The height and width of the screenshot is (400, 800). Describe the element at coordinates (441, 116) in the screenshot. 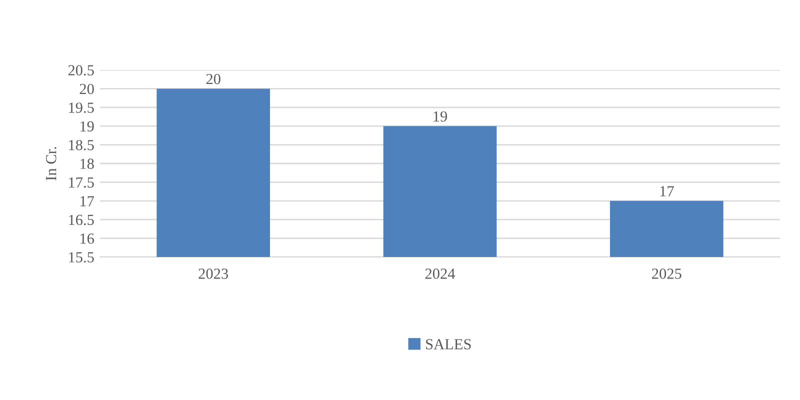

I see `data-label: 19` at that location.